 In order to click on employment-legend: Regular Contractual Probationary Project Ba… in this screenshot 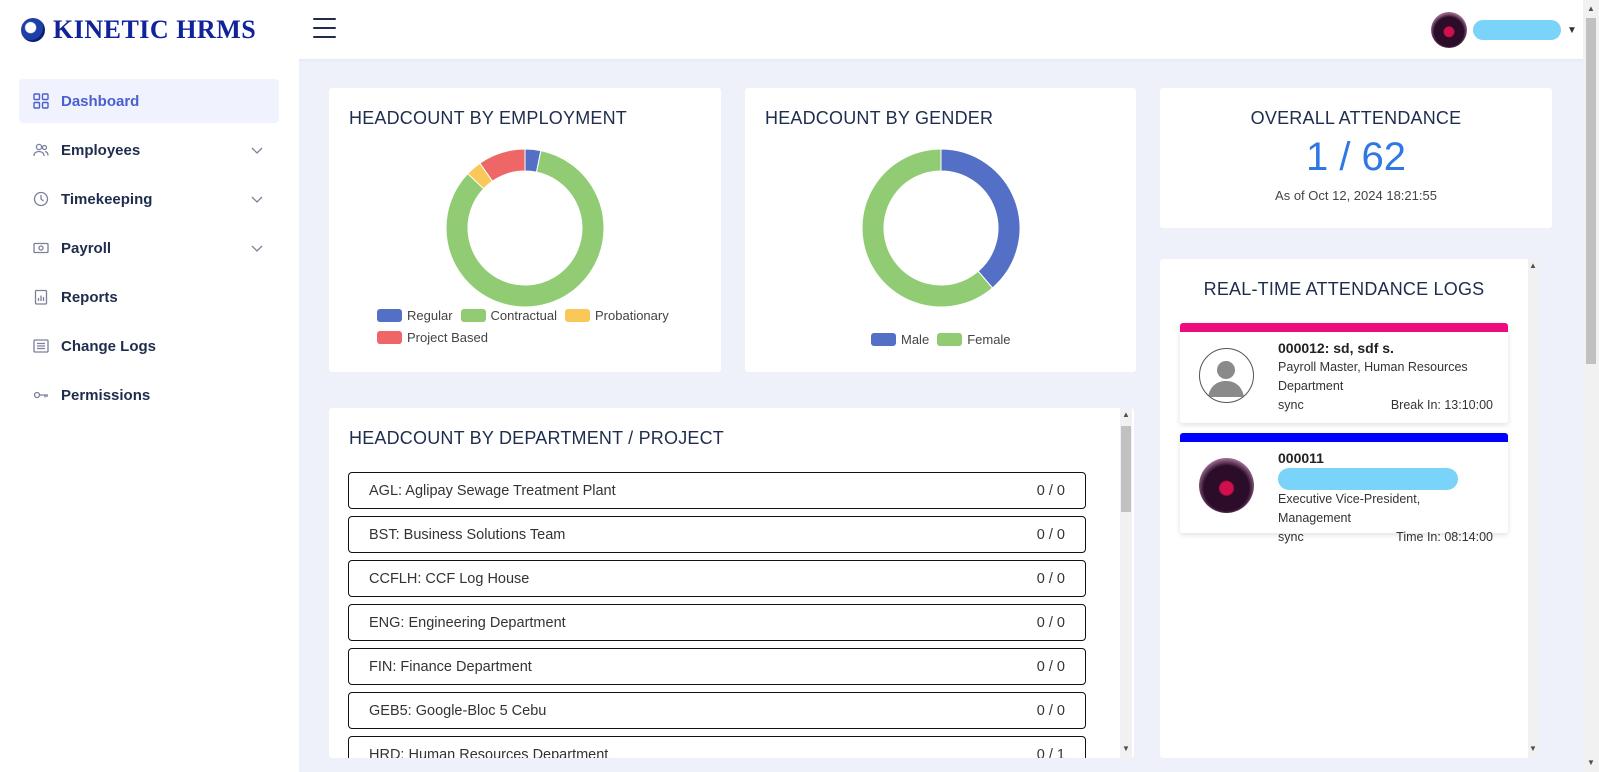, I will do `click(537, 330)`.